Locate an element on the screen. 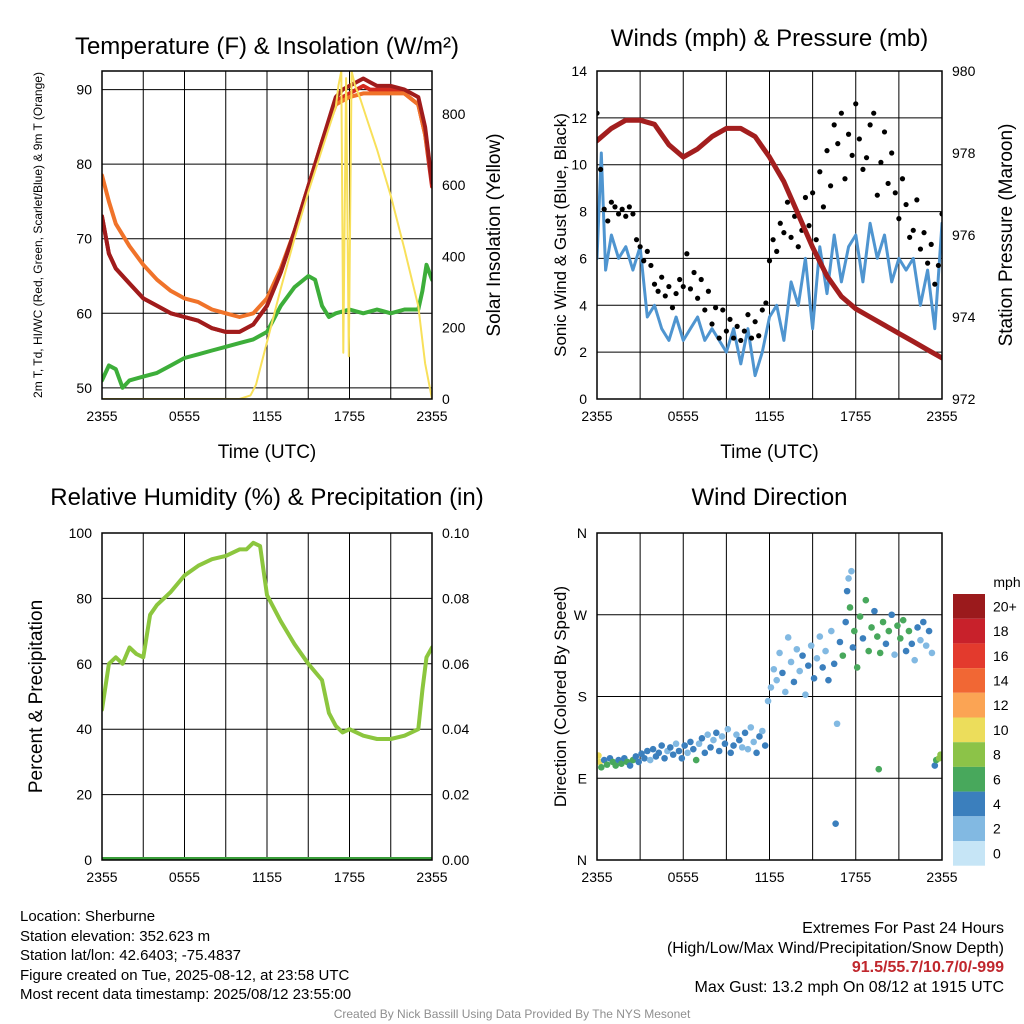  x-tick-label: 0555 is located at coordinates (184, 416).